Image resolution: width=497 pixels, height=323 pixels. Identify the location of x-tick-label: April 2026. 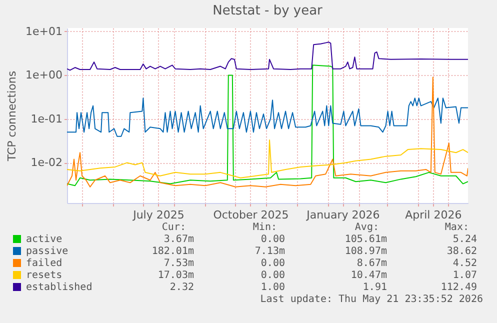
(433, 215).